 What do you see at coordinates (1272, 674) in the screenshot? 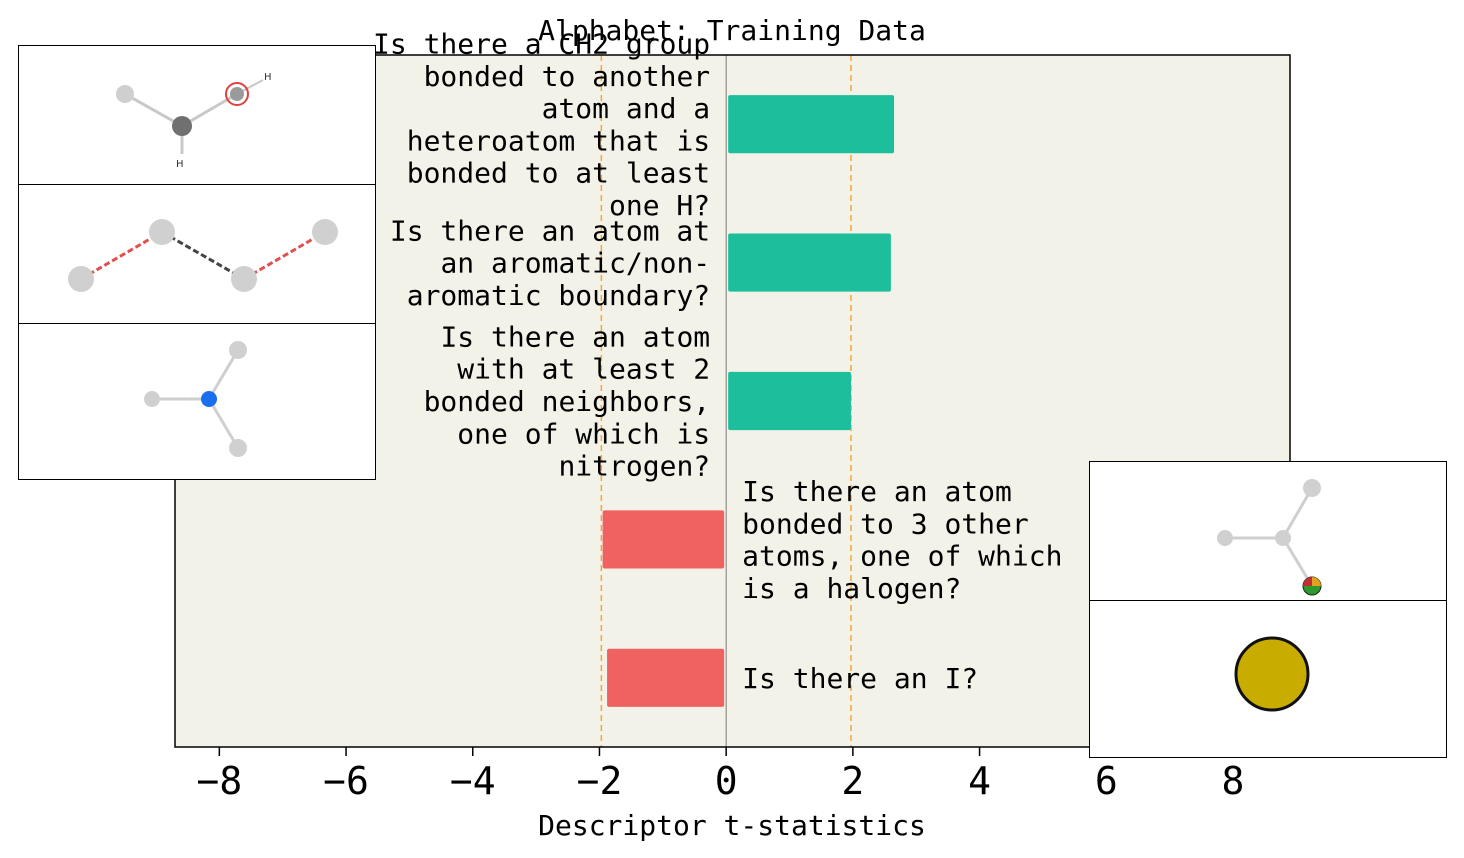
I see `iodine-atom-icon` at bounding box center [1272, 674].